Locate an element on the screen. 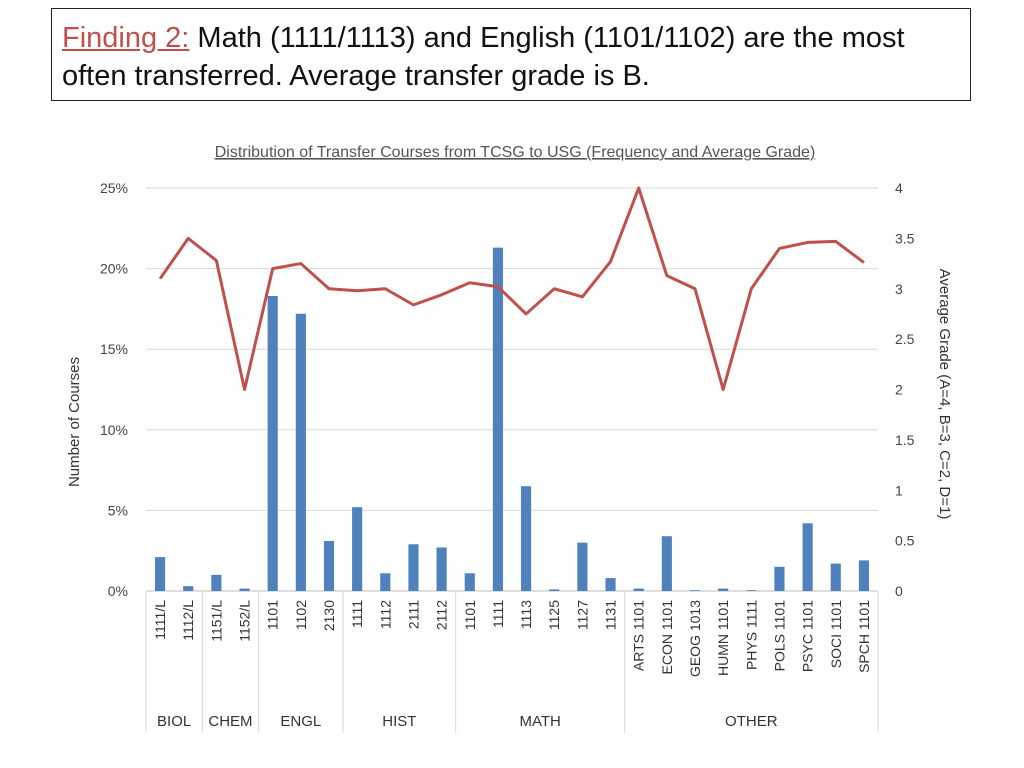  category-label: 1125 is located at coordinates (554, 615).